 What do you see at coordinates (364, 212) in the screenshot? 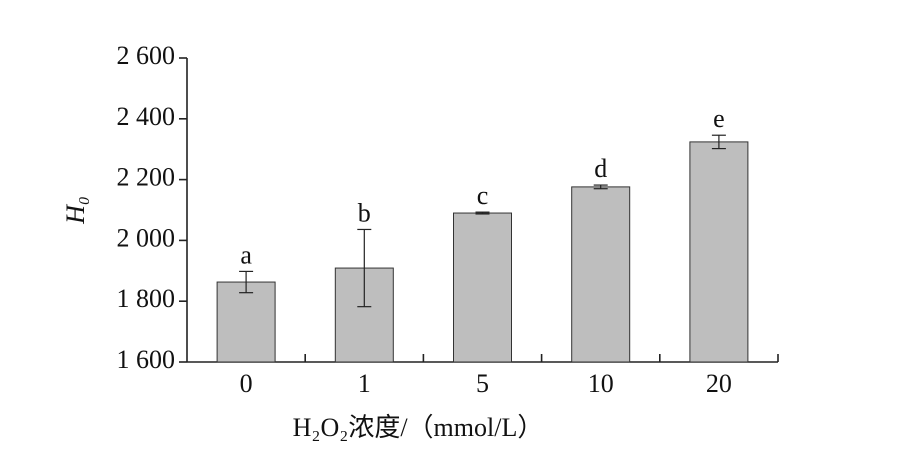
I see `significance-letter: b` at bounding box center [364, 212].